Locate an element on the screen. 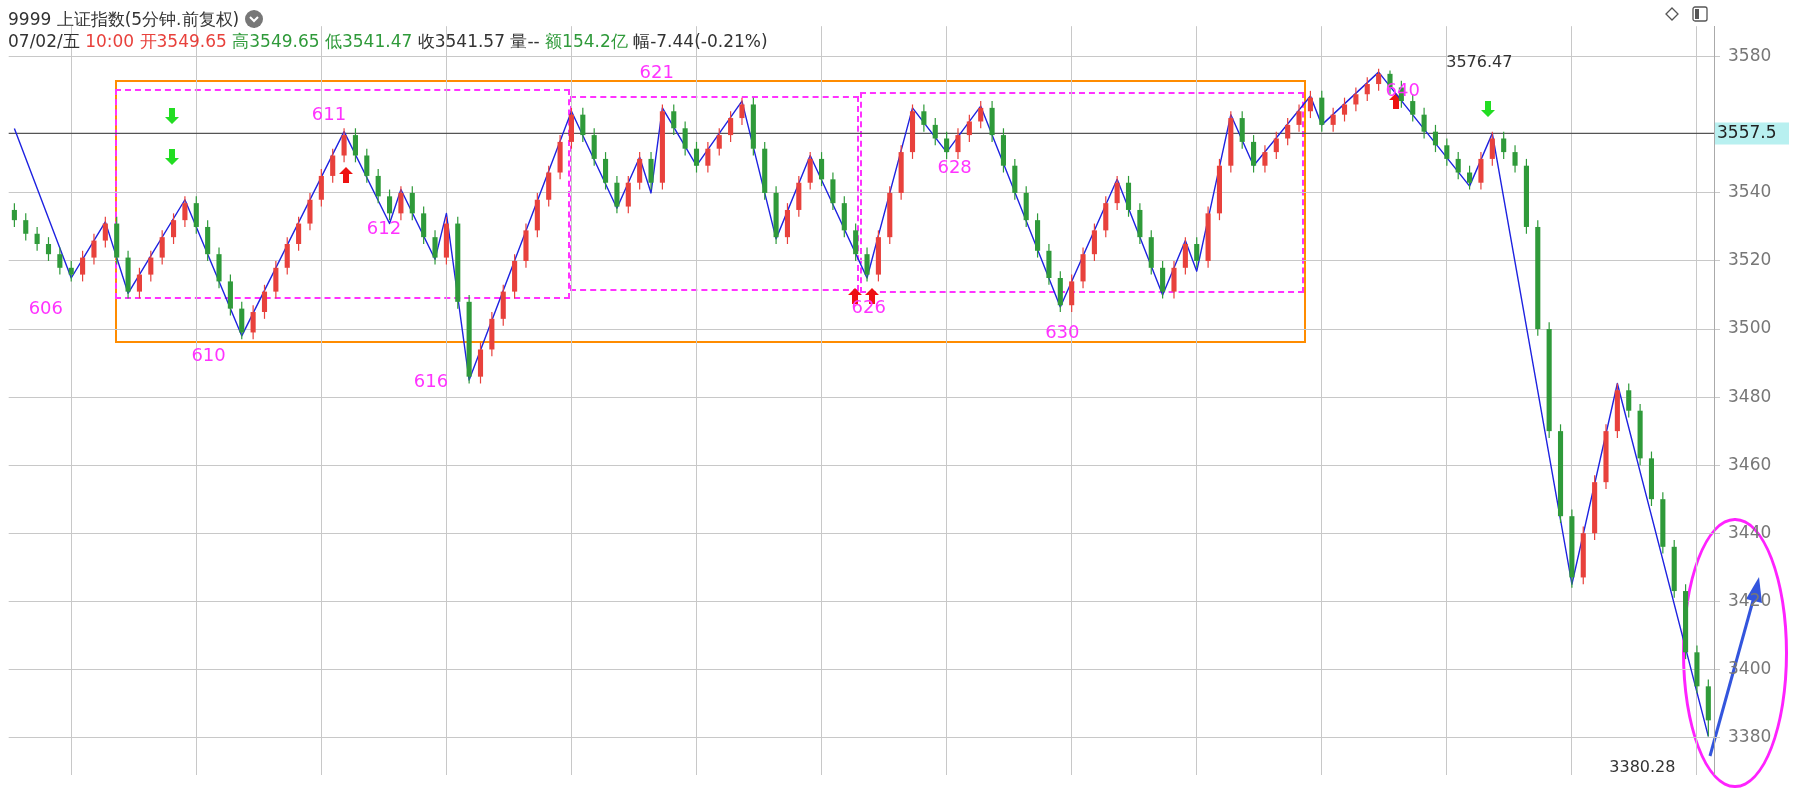 Image resolution: width=1797 pixels, height=801 pixels. y-tick-label: 3540 is located at coordinates (1750, 191).